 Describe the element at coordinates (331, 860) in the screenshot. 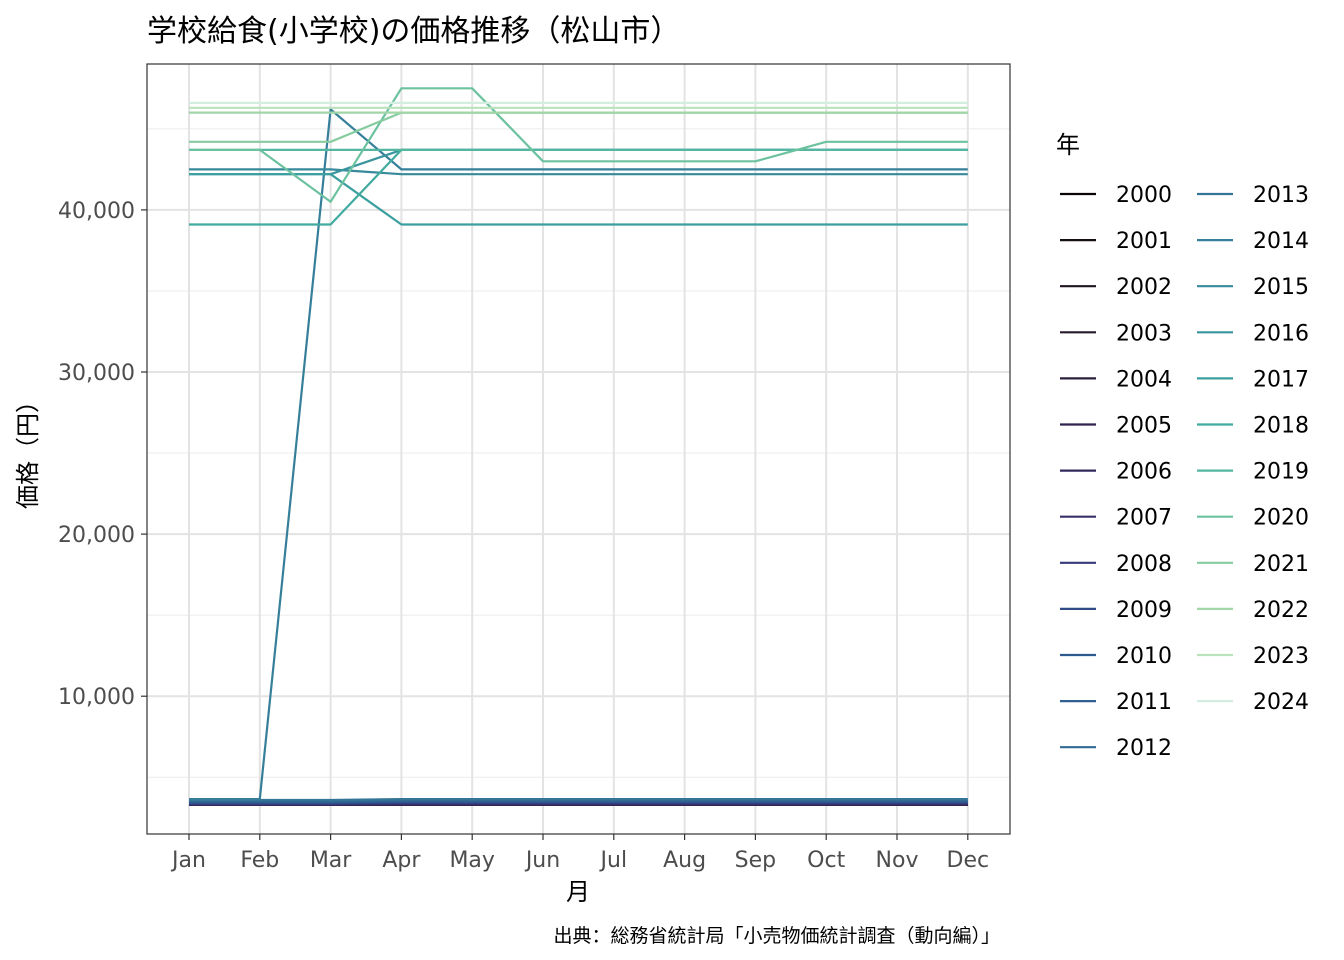

I see `x-tick-label: Mar` at that location.